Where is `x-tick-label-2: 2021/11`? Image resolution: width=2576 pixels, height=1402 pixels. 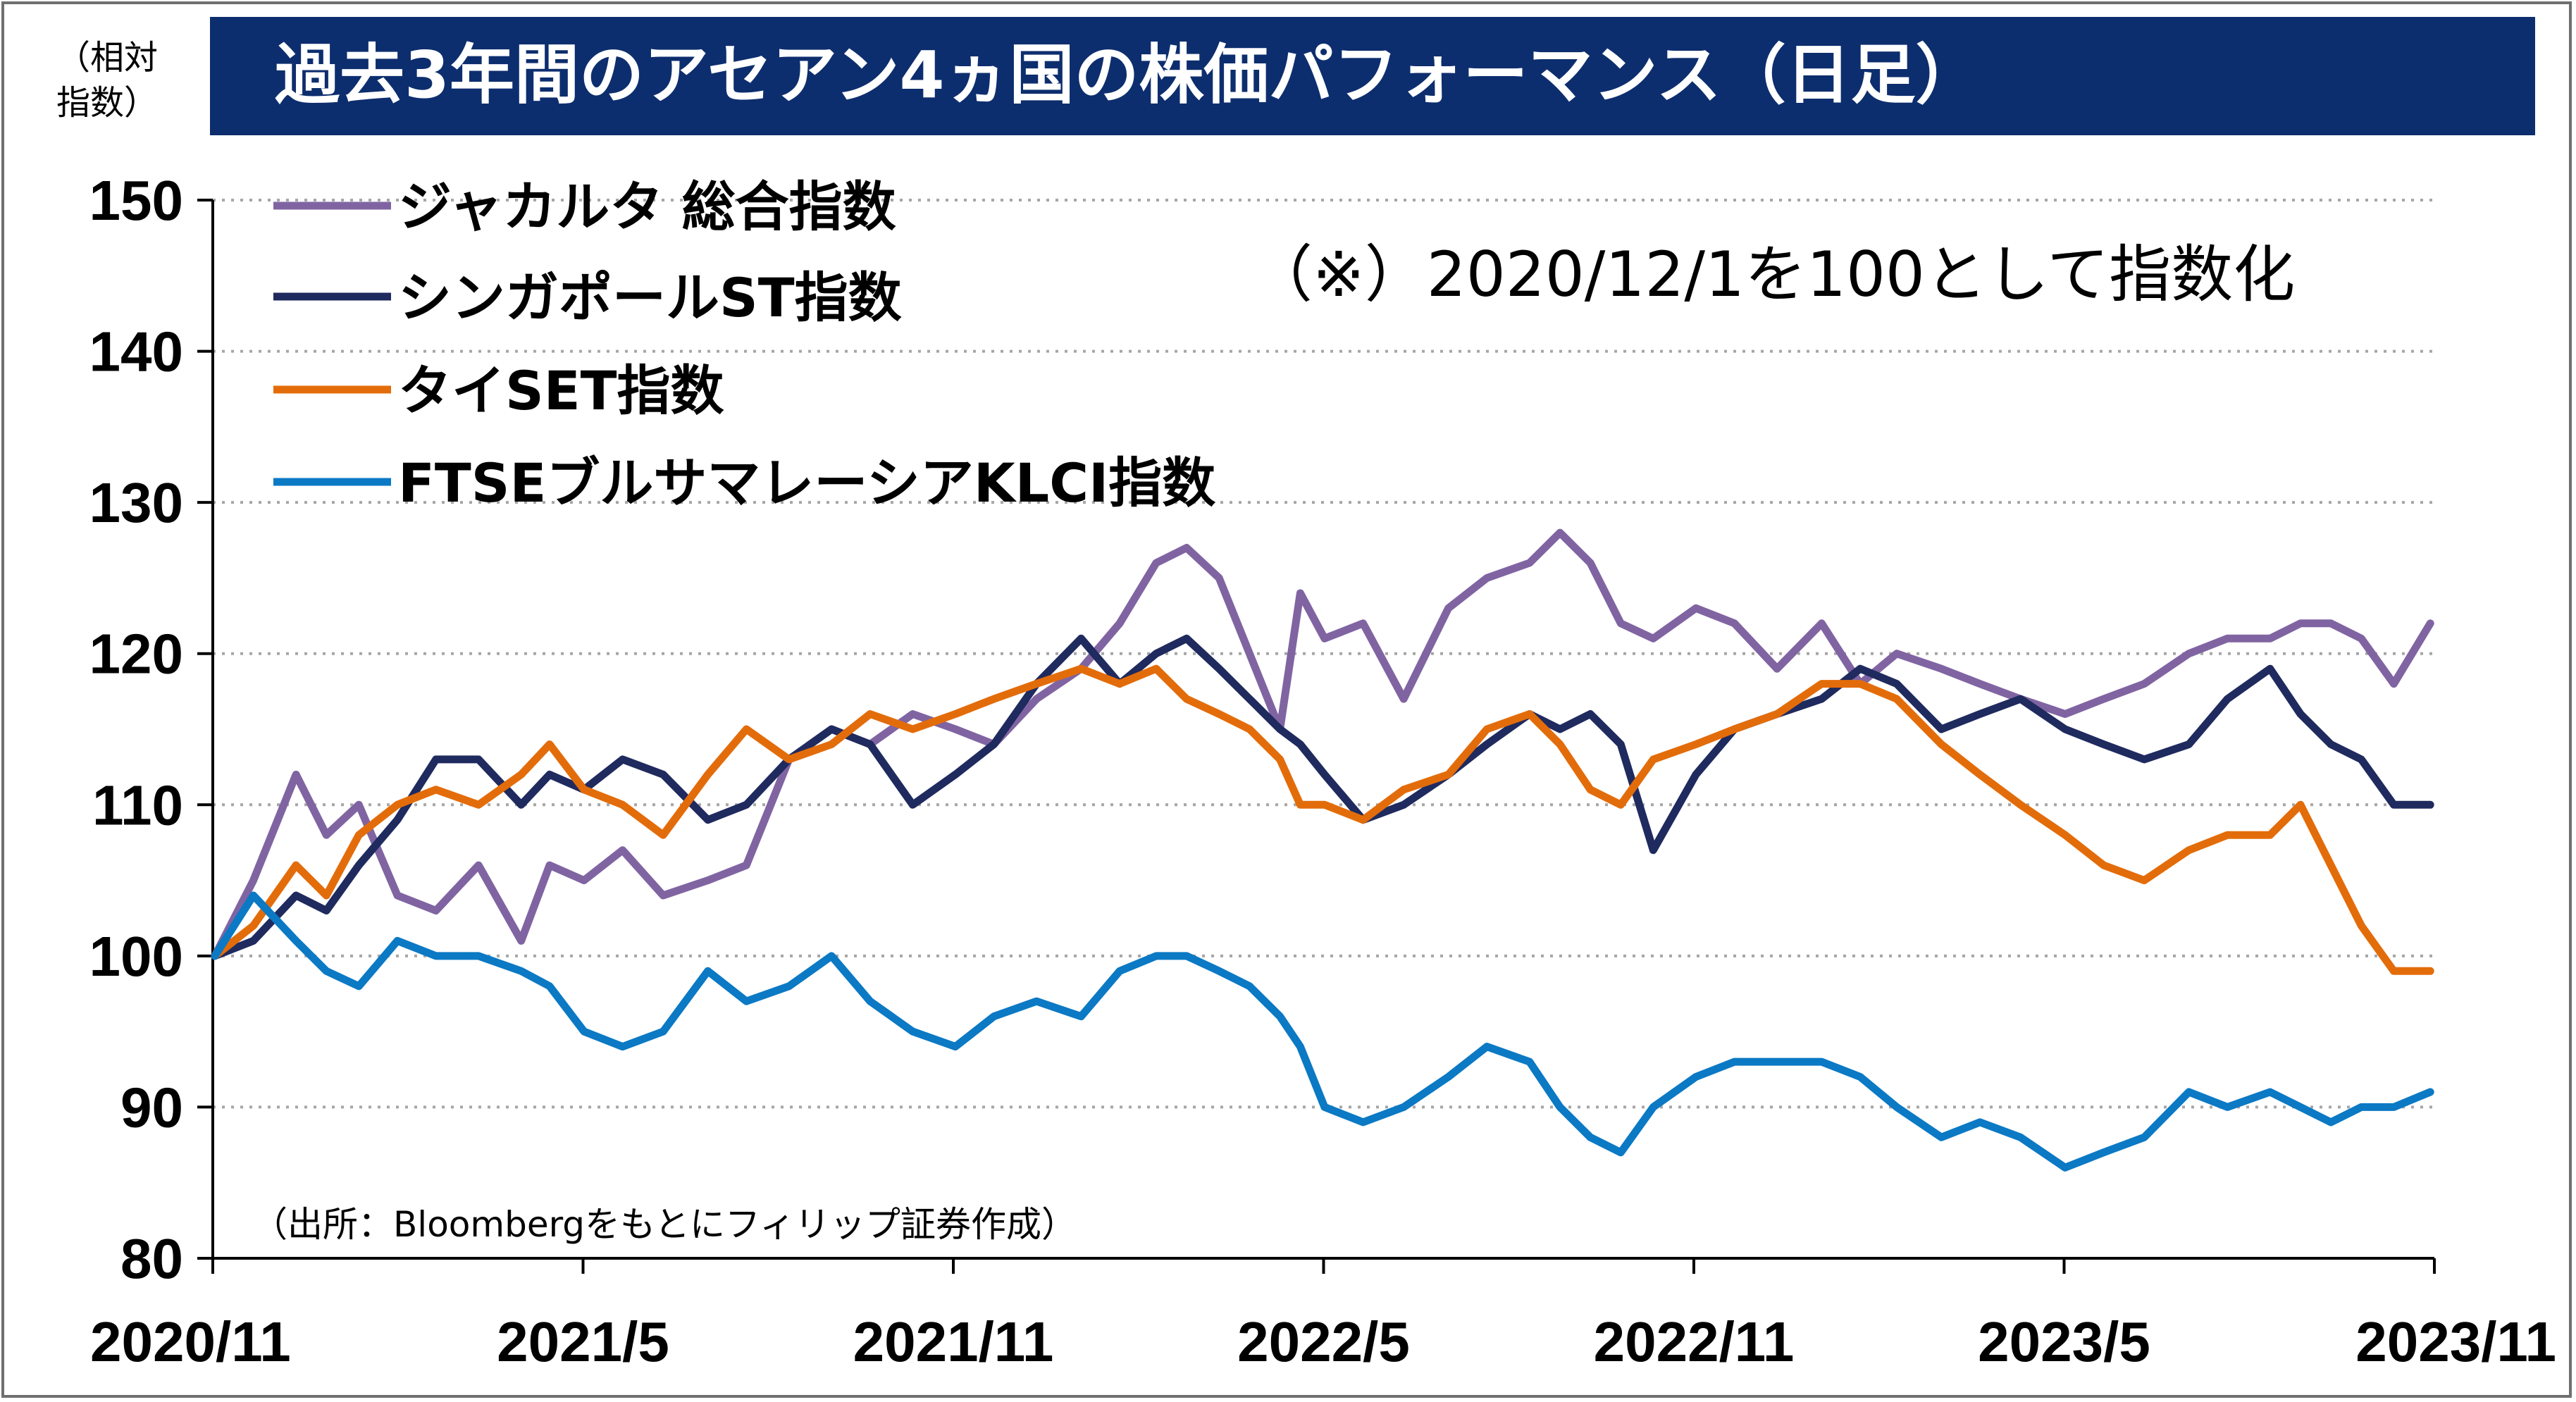
x-tick-label-2: 2021/11 is located at coordinates (954, 1341).